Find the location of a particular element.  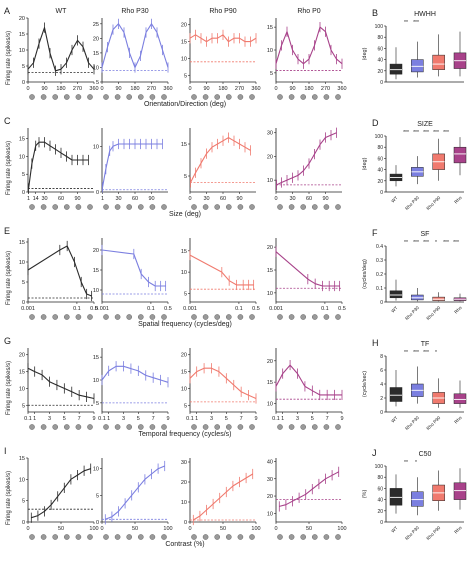

panel-C-3: 10 20 30 0 30 60 90 is located at coordinates (304, 168).